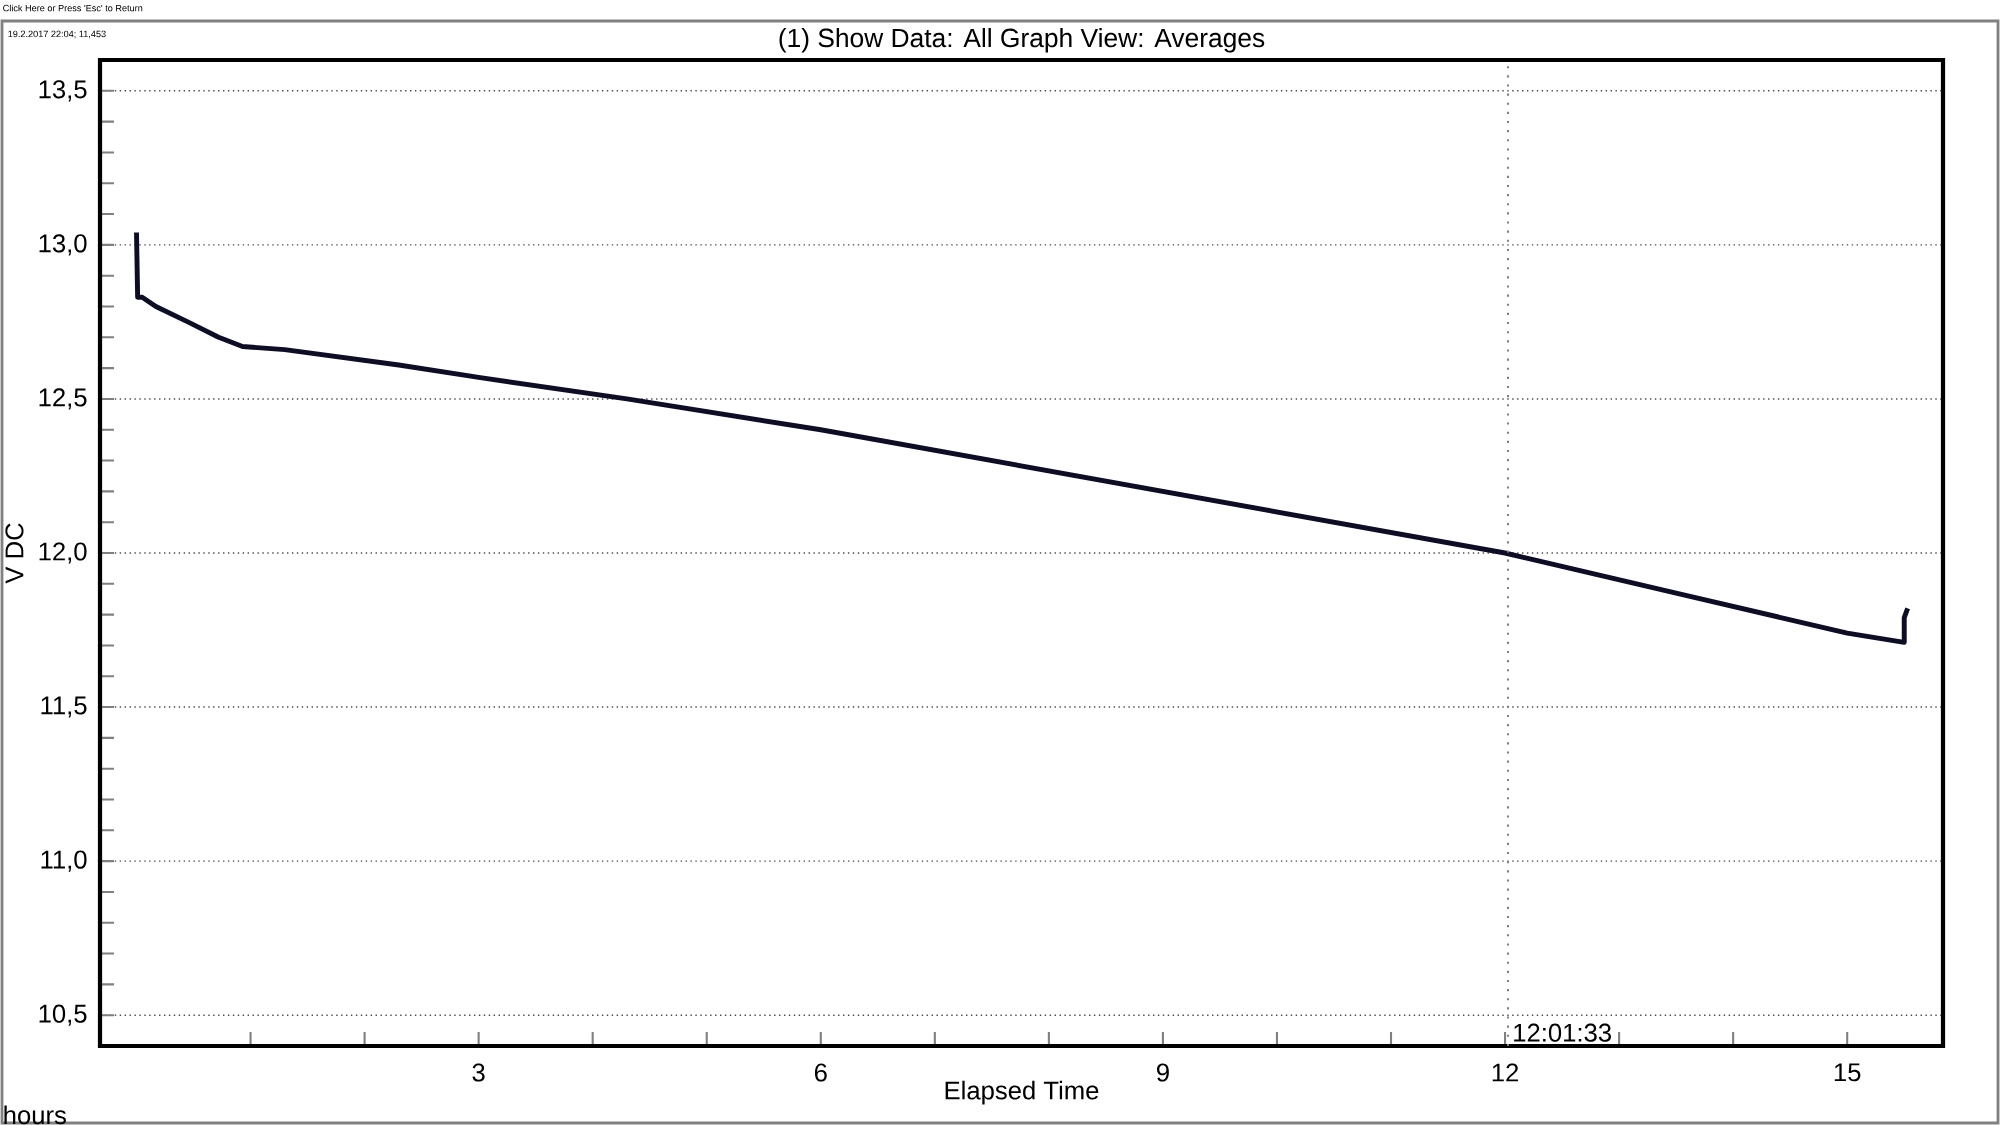  Describe the element at coordinates (820, 1072) in the screenshot. I see `x-tick-label: 6` at that location.